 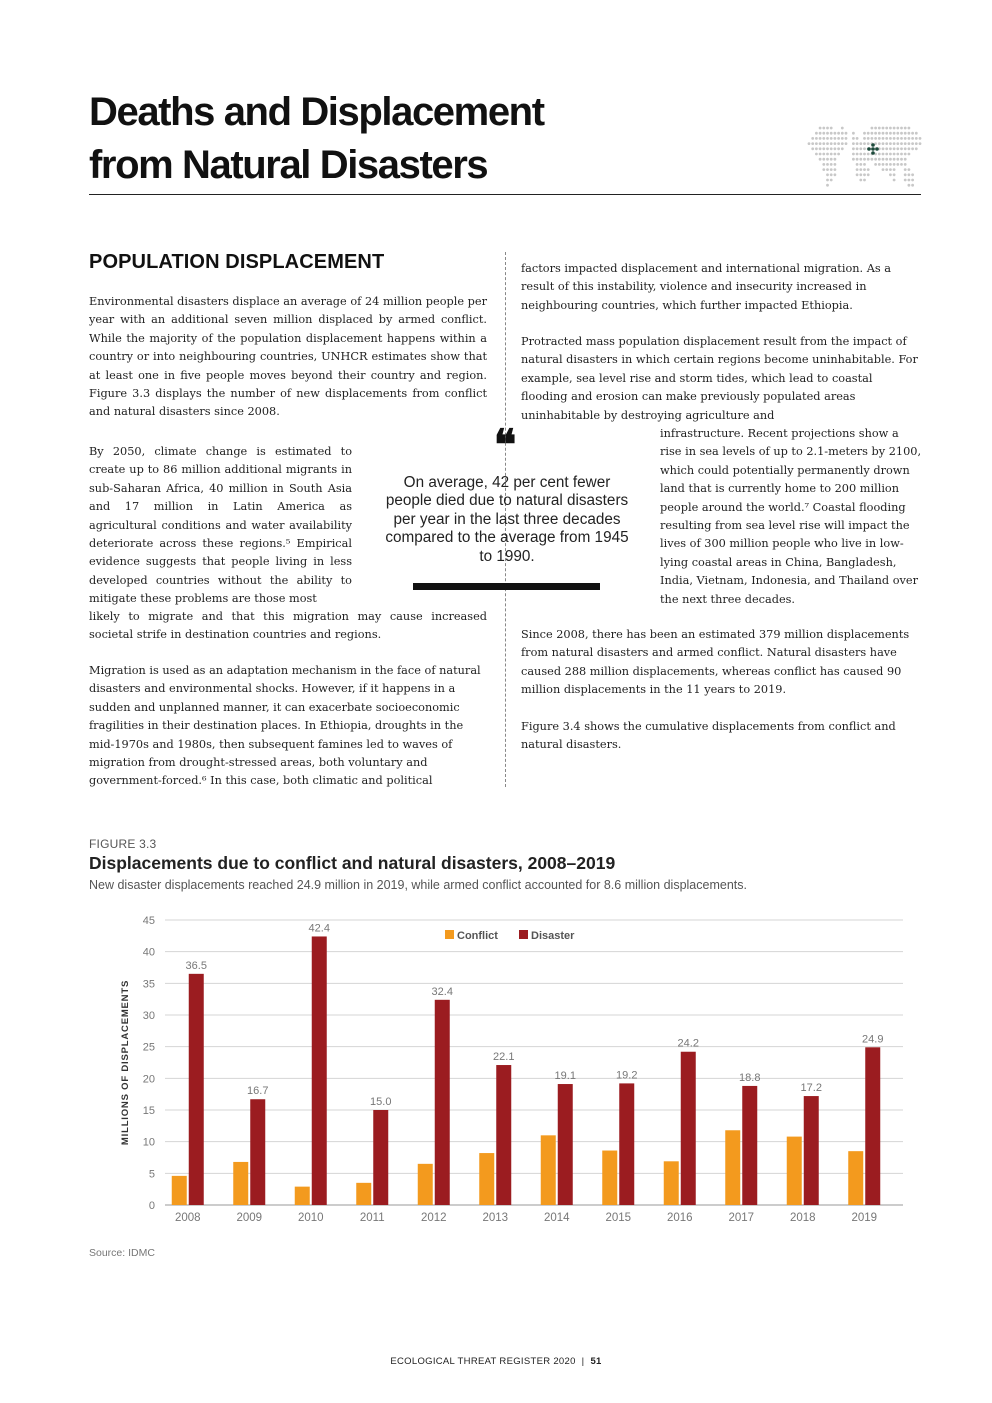 What do you see at coordinates (152, 1206) in the screenshot?
I see `y-tick-label: 0` at bounding box center [152, 1206].